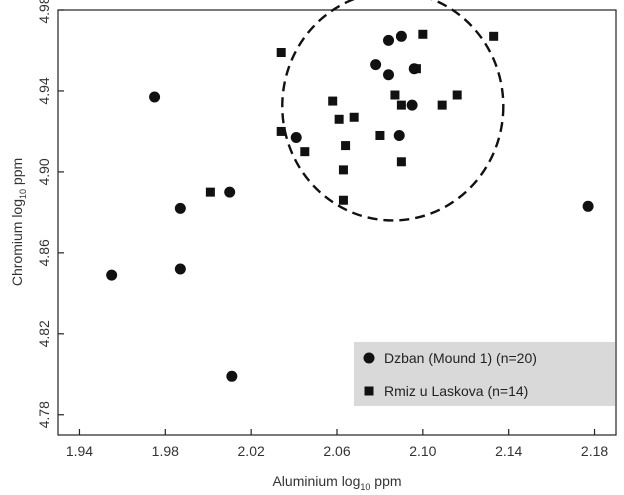 This screenshot has height=495, width=624. Describe the element at coordinates (44, 90) in the screenshot. I see `y-tick-label: 4.94` at that location.